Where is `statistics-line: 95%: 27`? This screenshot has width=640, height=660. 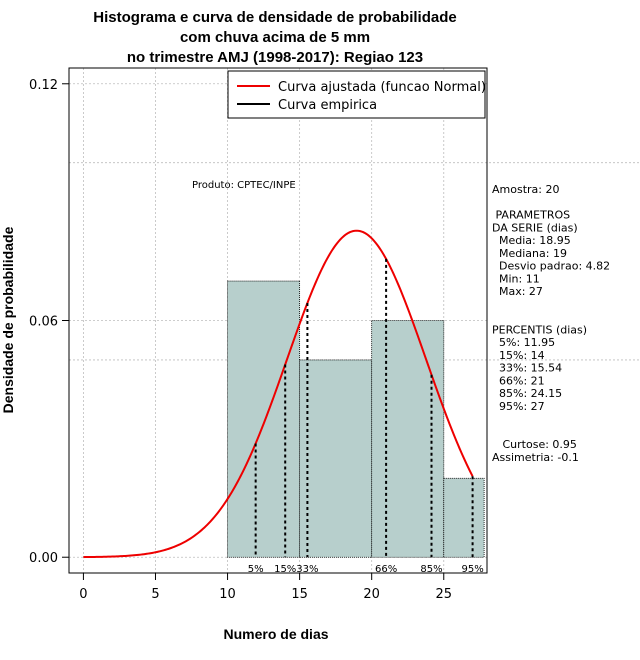 statistics-line: 95%: 27 is located at coordinates (518, 406).